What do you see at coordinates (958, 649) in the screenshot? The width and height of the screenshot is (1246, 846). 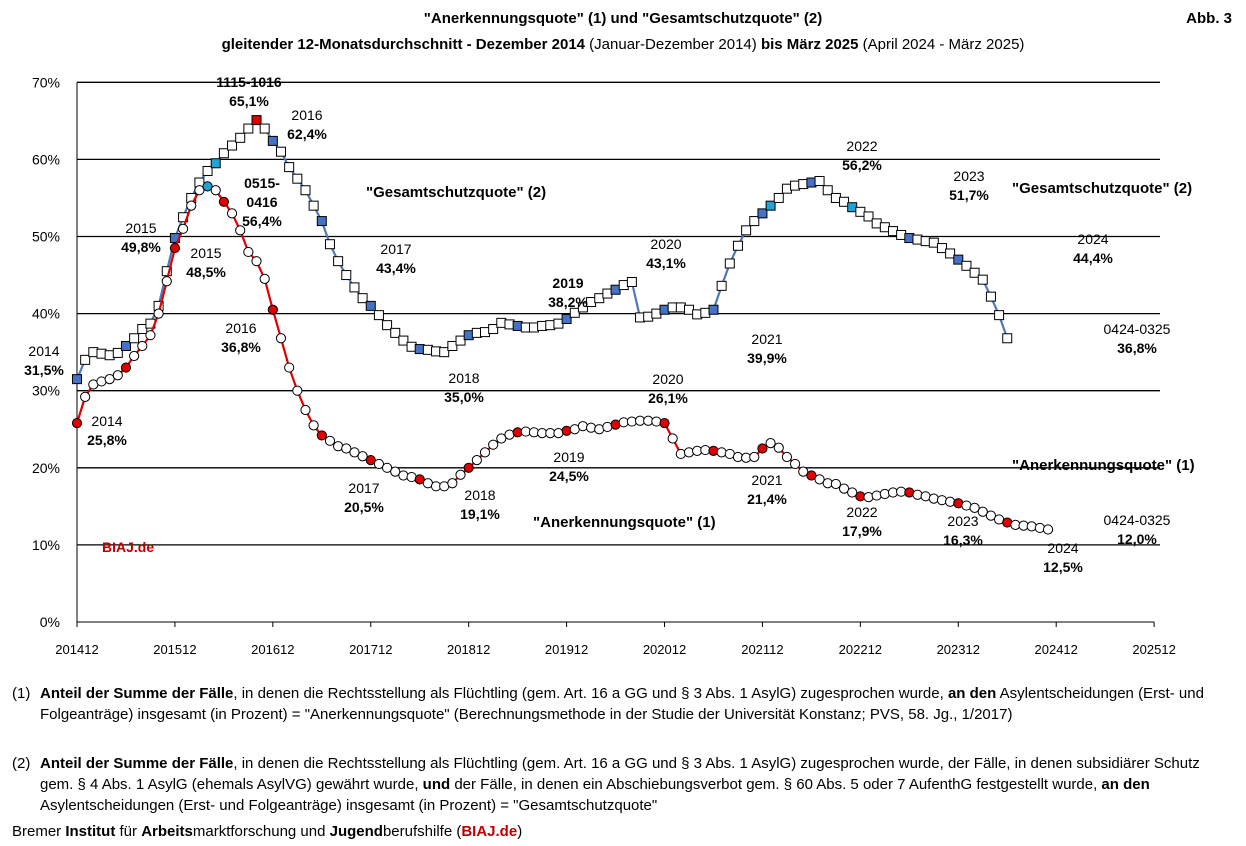 I see `x-tick-label: 202312` at bounding box center [958, 649].